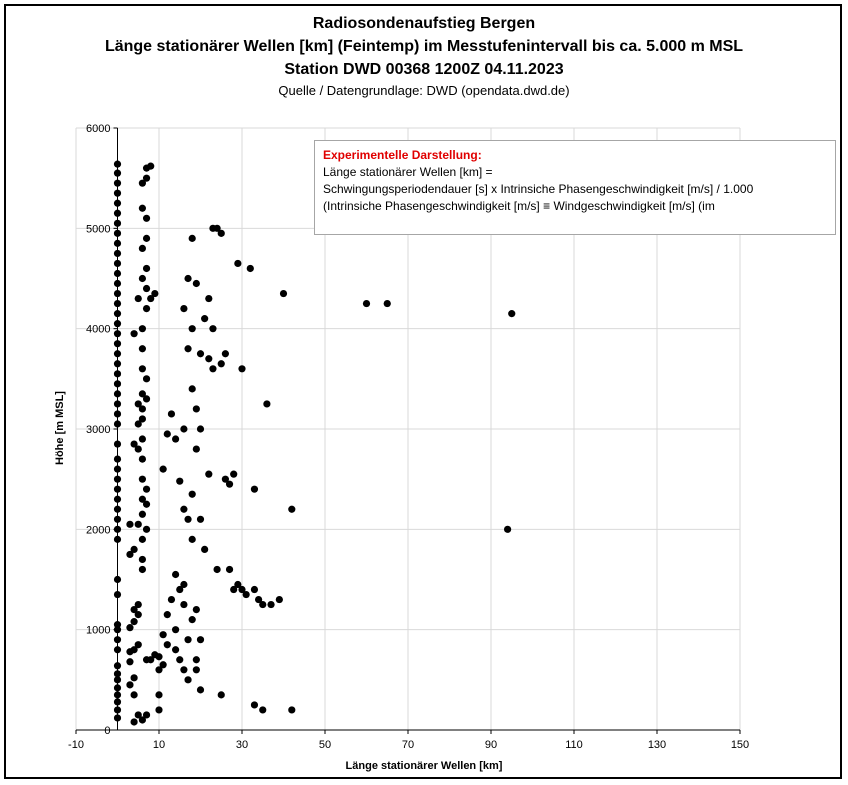 This screenshot has width=848, height=785. I want to click on x-tick-label: 130, so click(657, 745).